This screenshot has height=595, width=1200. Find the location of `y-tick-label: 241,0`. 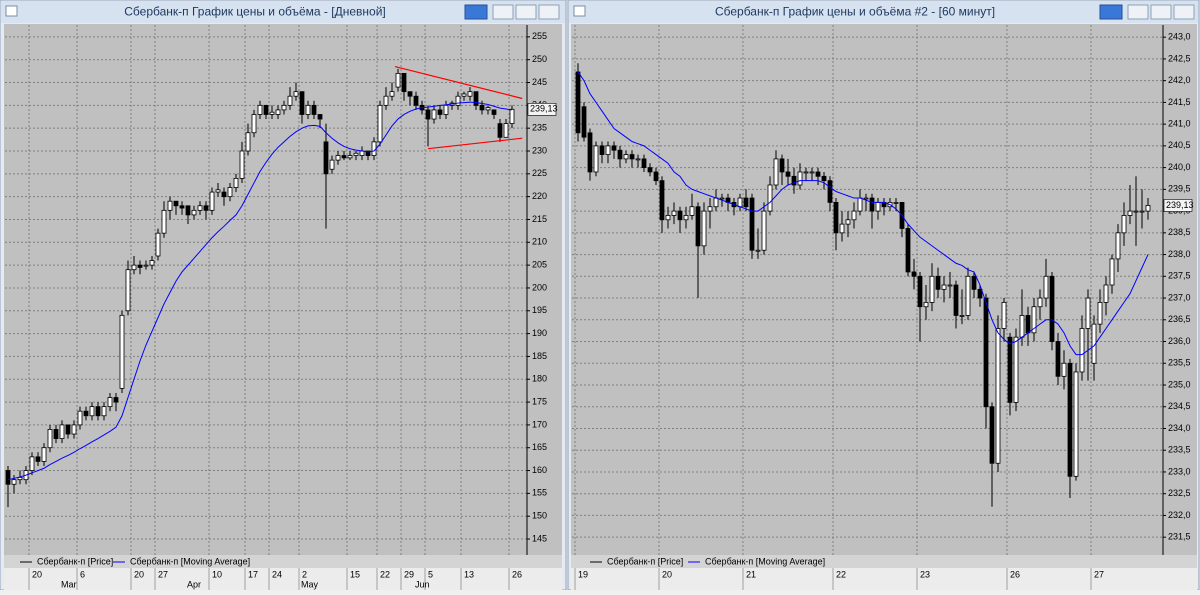

y-tick-label: 241,0 is located at coordinates (1179, 124).